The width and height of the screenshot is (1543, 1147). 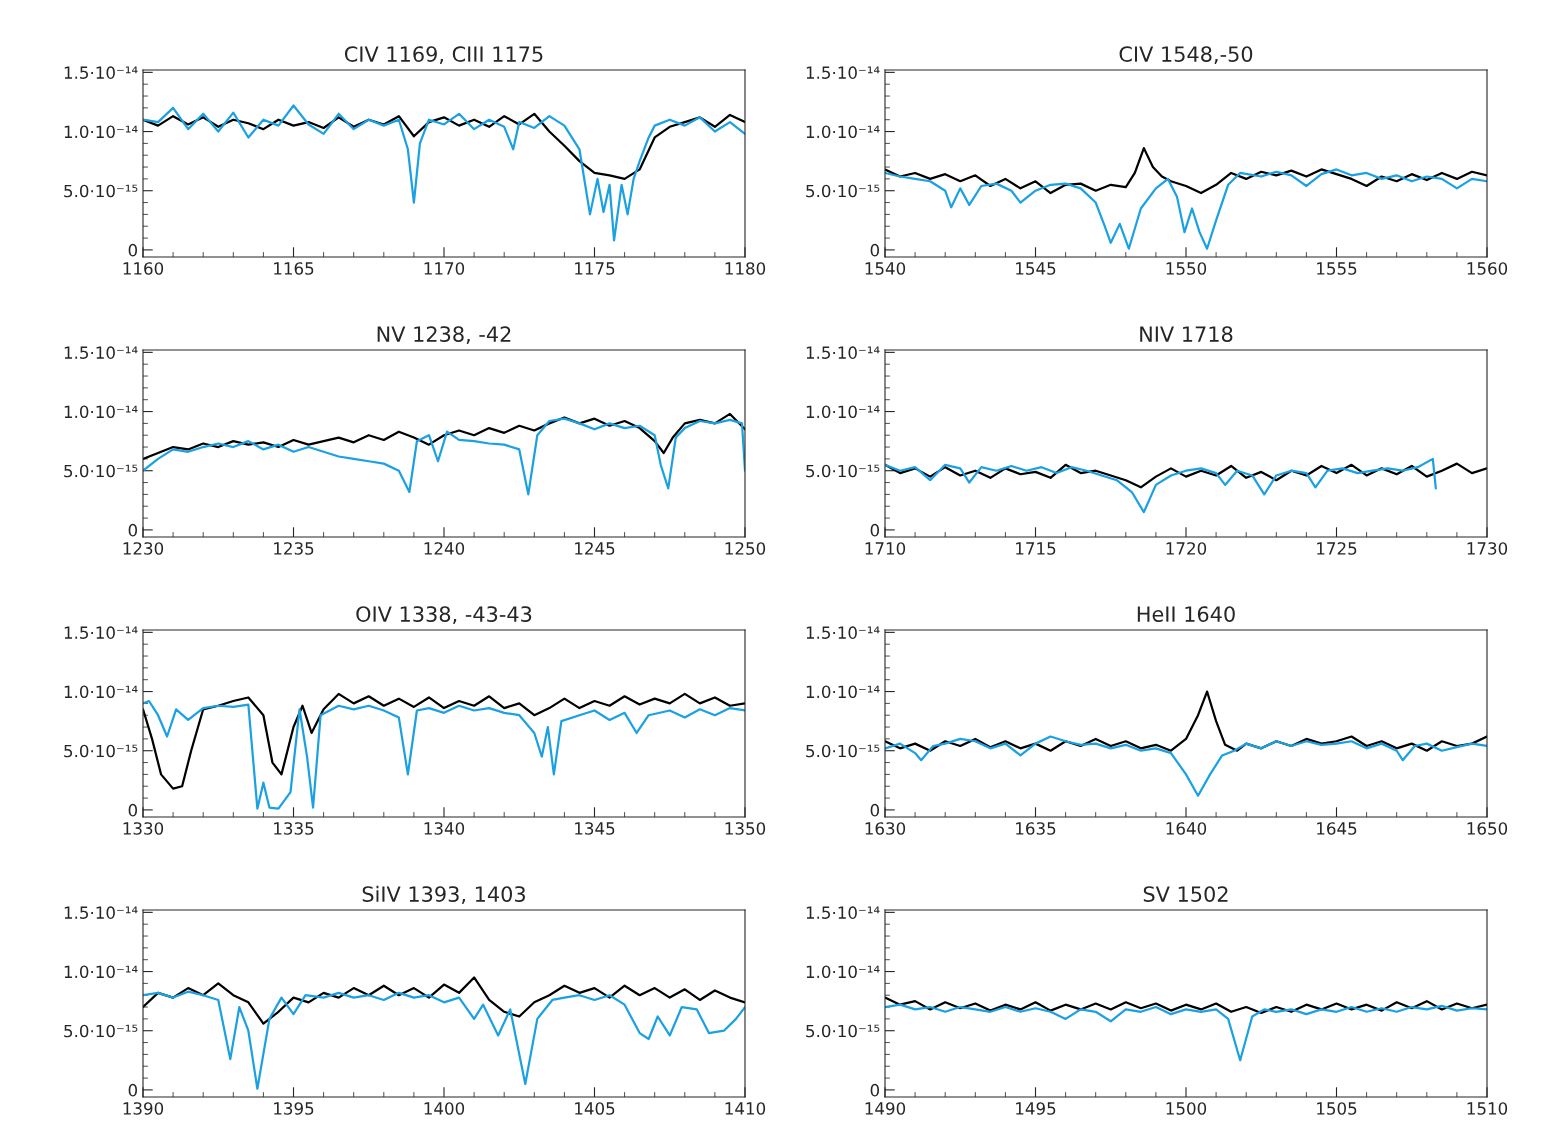 I want to click on x-tick-label: 1180, so click(x=745, y=268).